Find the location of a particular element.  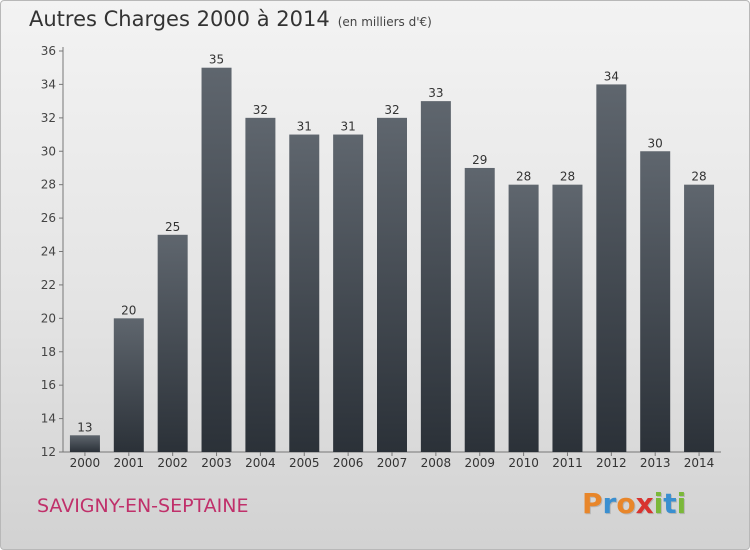

value-label-2013: 30 is located at coordinates (655, 143).